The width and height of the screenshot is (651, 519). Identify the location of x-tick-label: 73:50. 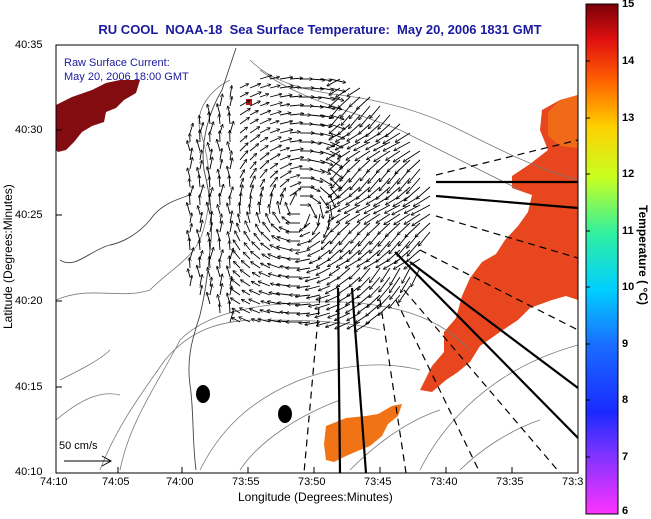
(312, 482).